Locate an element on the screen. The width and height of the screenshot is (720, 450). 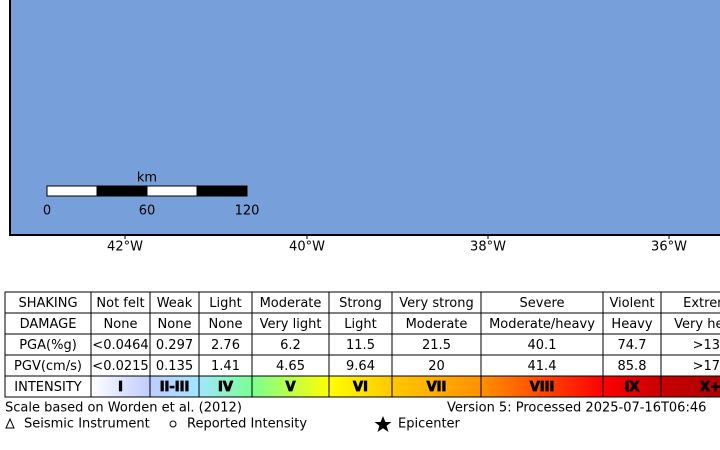
cell-text: 40.1 is located at coordinates (542, 345).